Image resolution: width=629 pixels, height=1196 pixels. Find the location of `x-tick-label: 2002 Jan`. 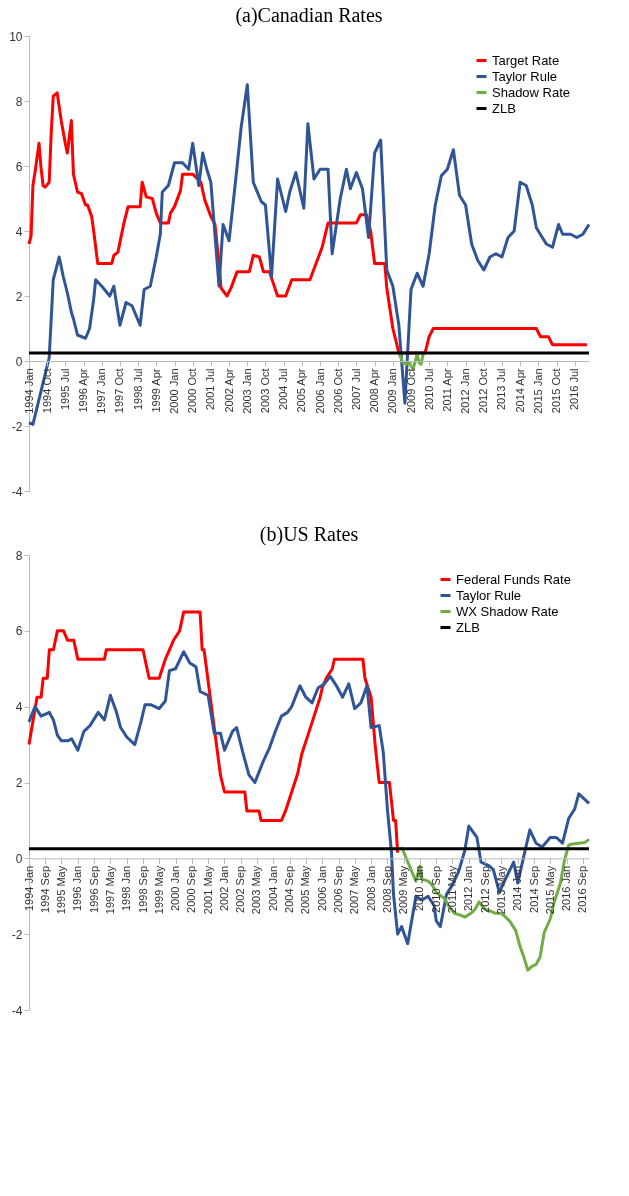

x-tick-label: 2002 Jan is located at coordinates (224, 888).